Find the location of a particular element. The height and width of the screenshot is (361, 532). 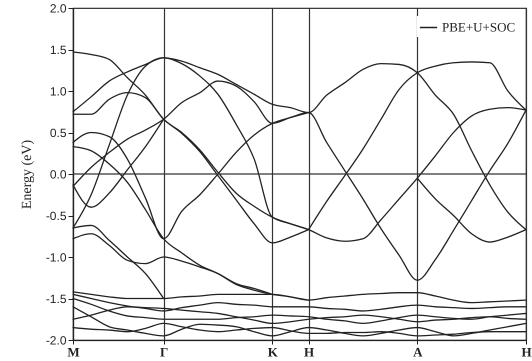

legend-label: PBE+U+SOC is located at coordinates (479, 27).